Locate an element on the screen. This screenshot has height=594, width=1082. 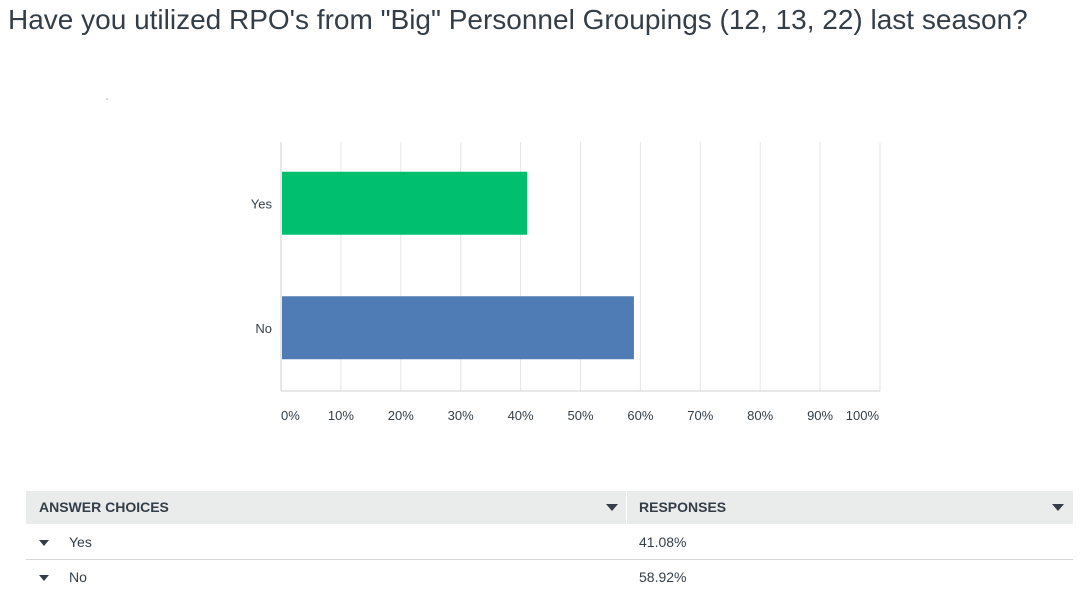
x-tick-label: 90% is located at coordinates (820, 415).